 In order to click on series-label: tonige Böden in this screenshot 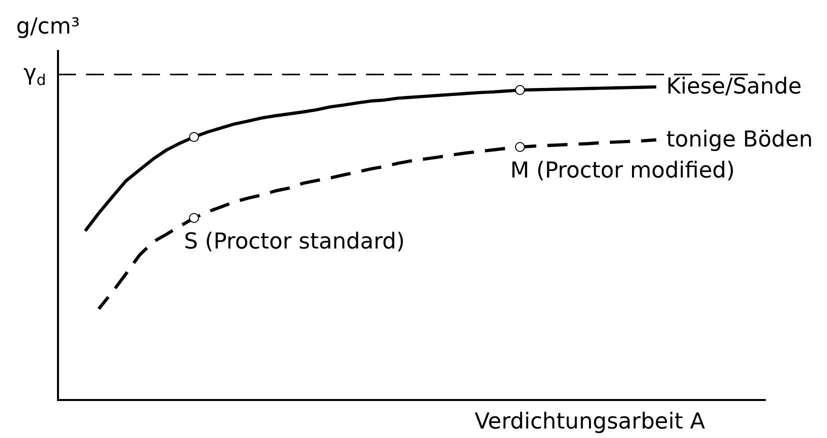, I will do `click(739, 139)`.